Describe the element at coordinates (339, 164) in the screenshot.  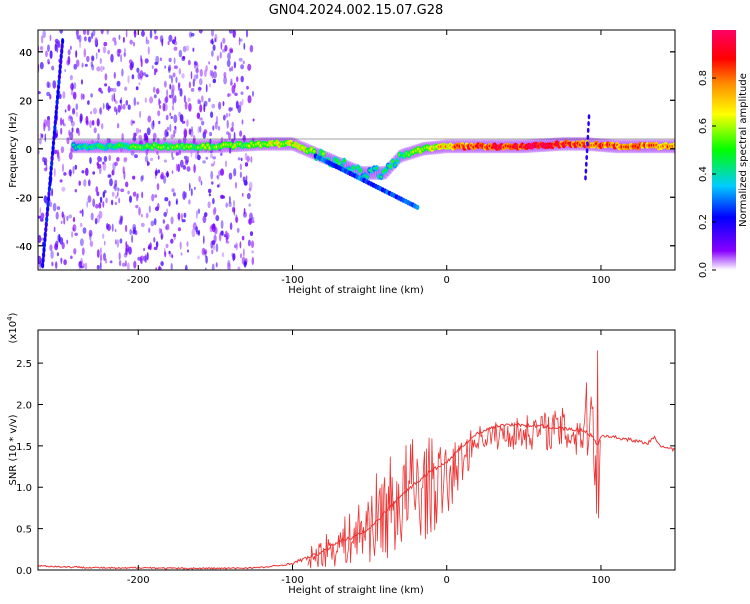
I see `ridge-core` at that location.